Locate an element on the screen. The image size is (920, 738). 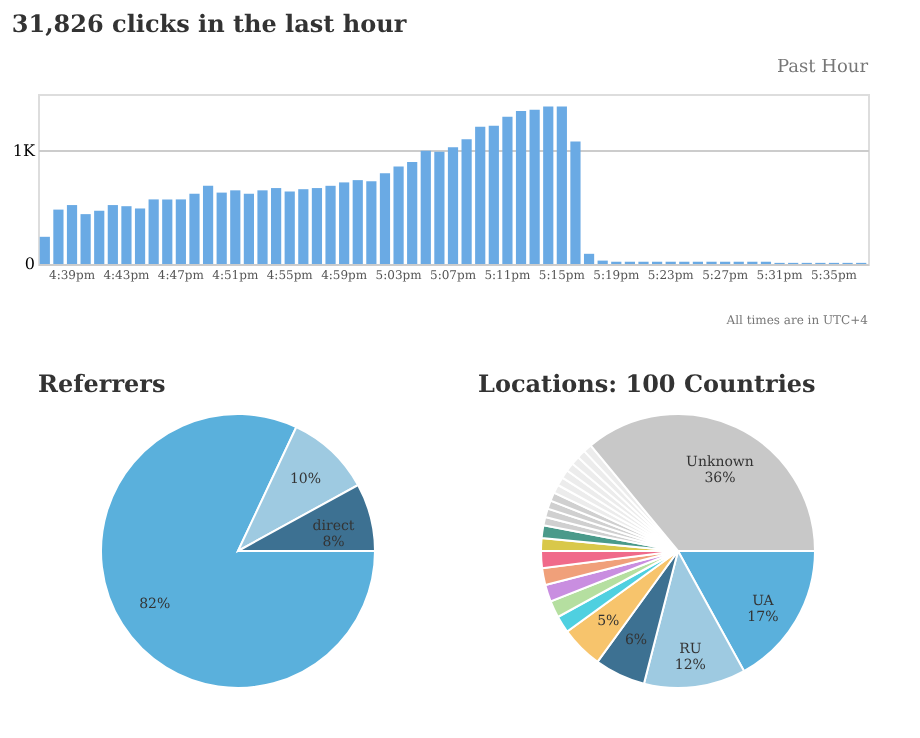
chart-title: 31,826 clicks in the last hour is located at coordinates (209, 24).